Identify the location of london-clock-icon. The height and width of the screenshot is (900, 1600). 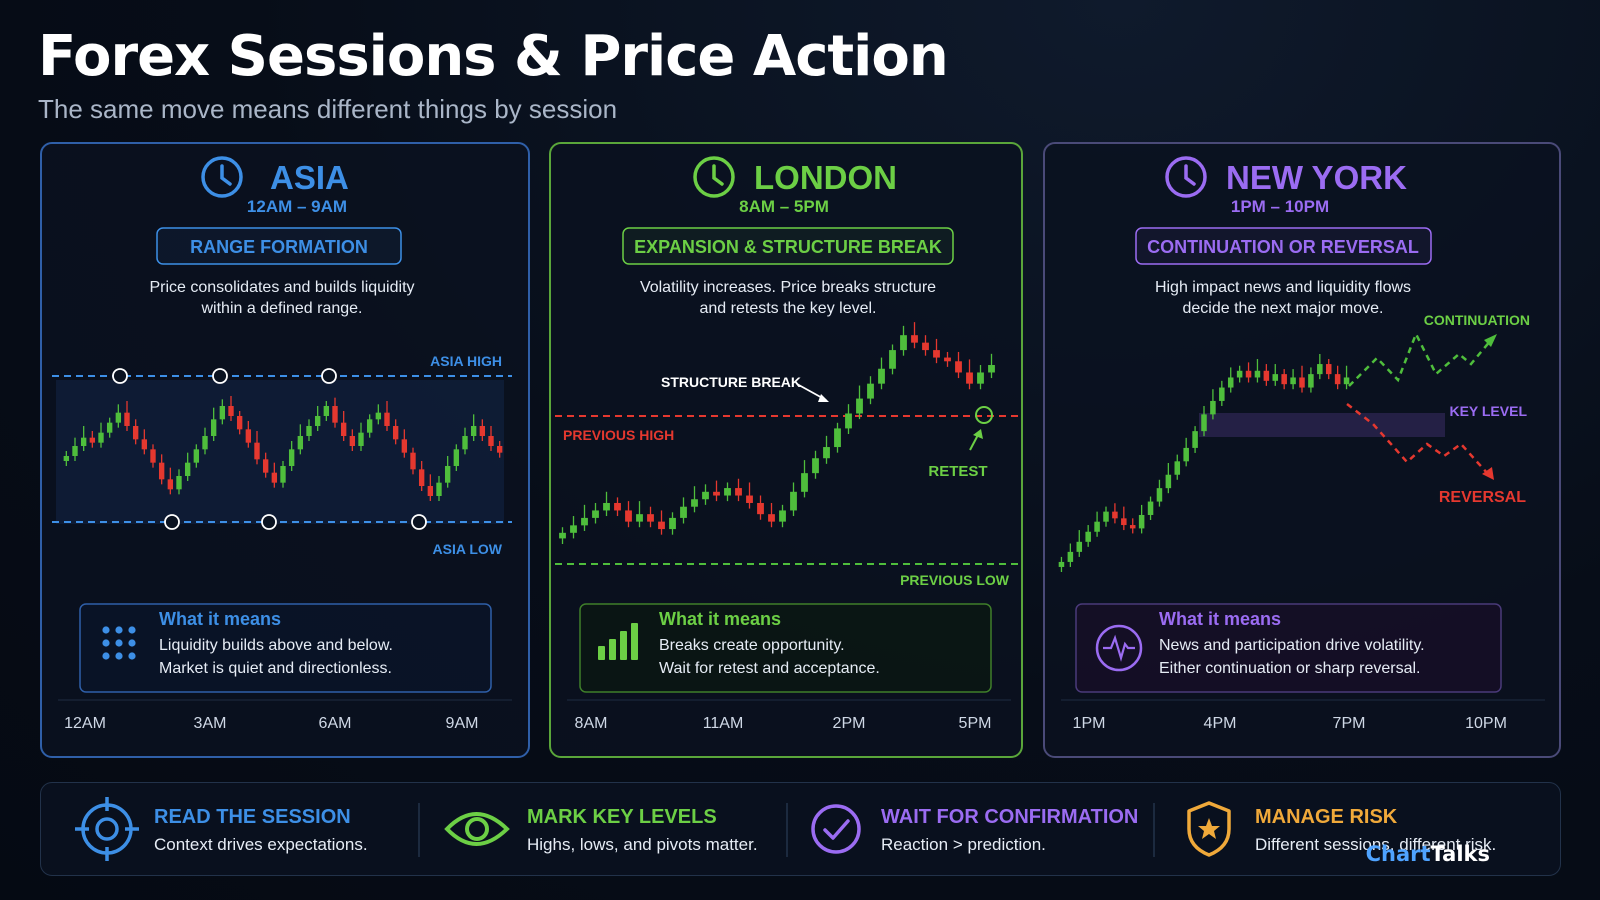
(714, 177).